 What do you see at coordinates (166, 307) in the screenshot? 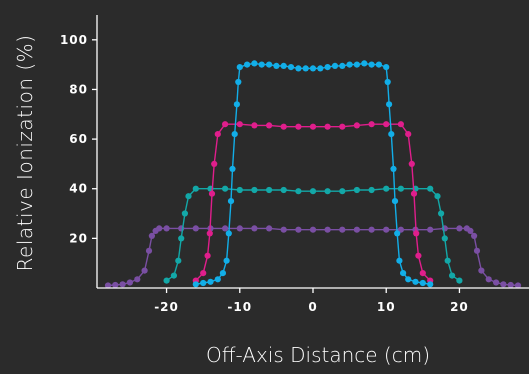
I see `x-tick-label: -20` at bounding box center [166, 307].